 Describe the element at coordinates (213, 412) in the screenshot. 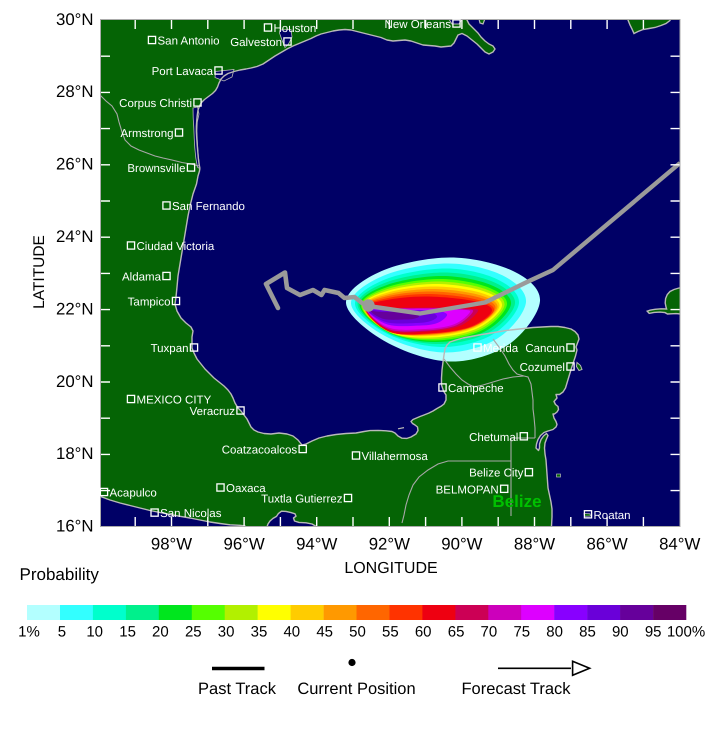

I see `svg-text: Veracruz` at that location.